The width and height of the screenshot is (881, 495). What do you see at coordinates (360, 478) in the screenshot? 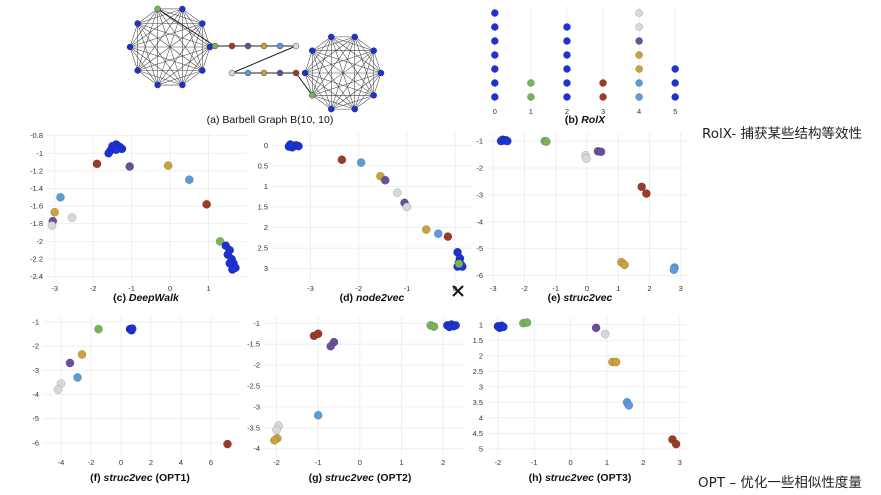
I see `caption-g: (g) struc2vec (OPT2)` at bounding box center [360, 478].